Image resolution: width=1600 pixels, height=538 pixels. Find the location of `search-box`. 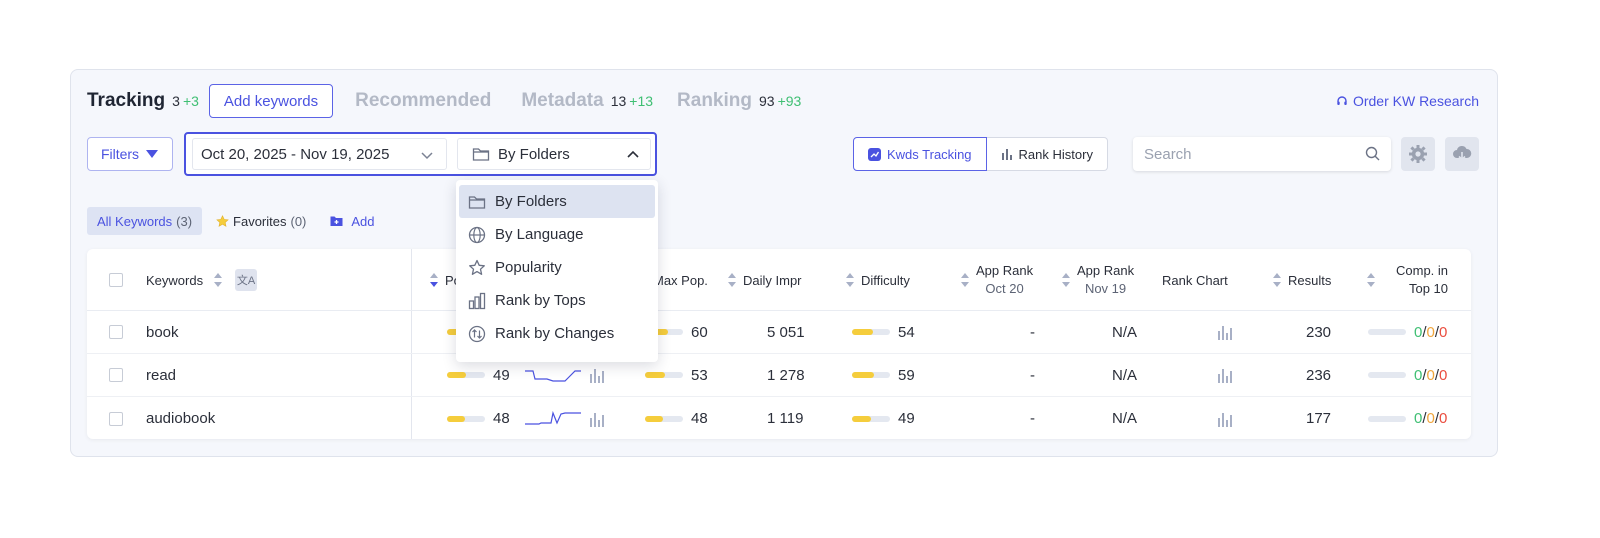

search-box is located at coordinates (1262, 154).